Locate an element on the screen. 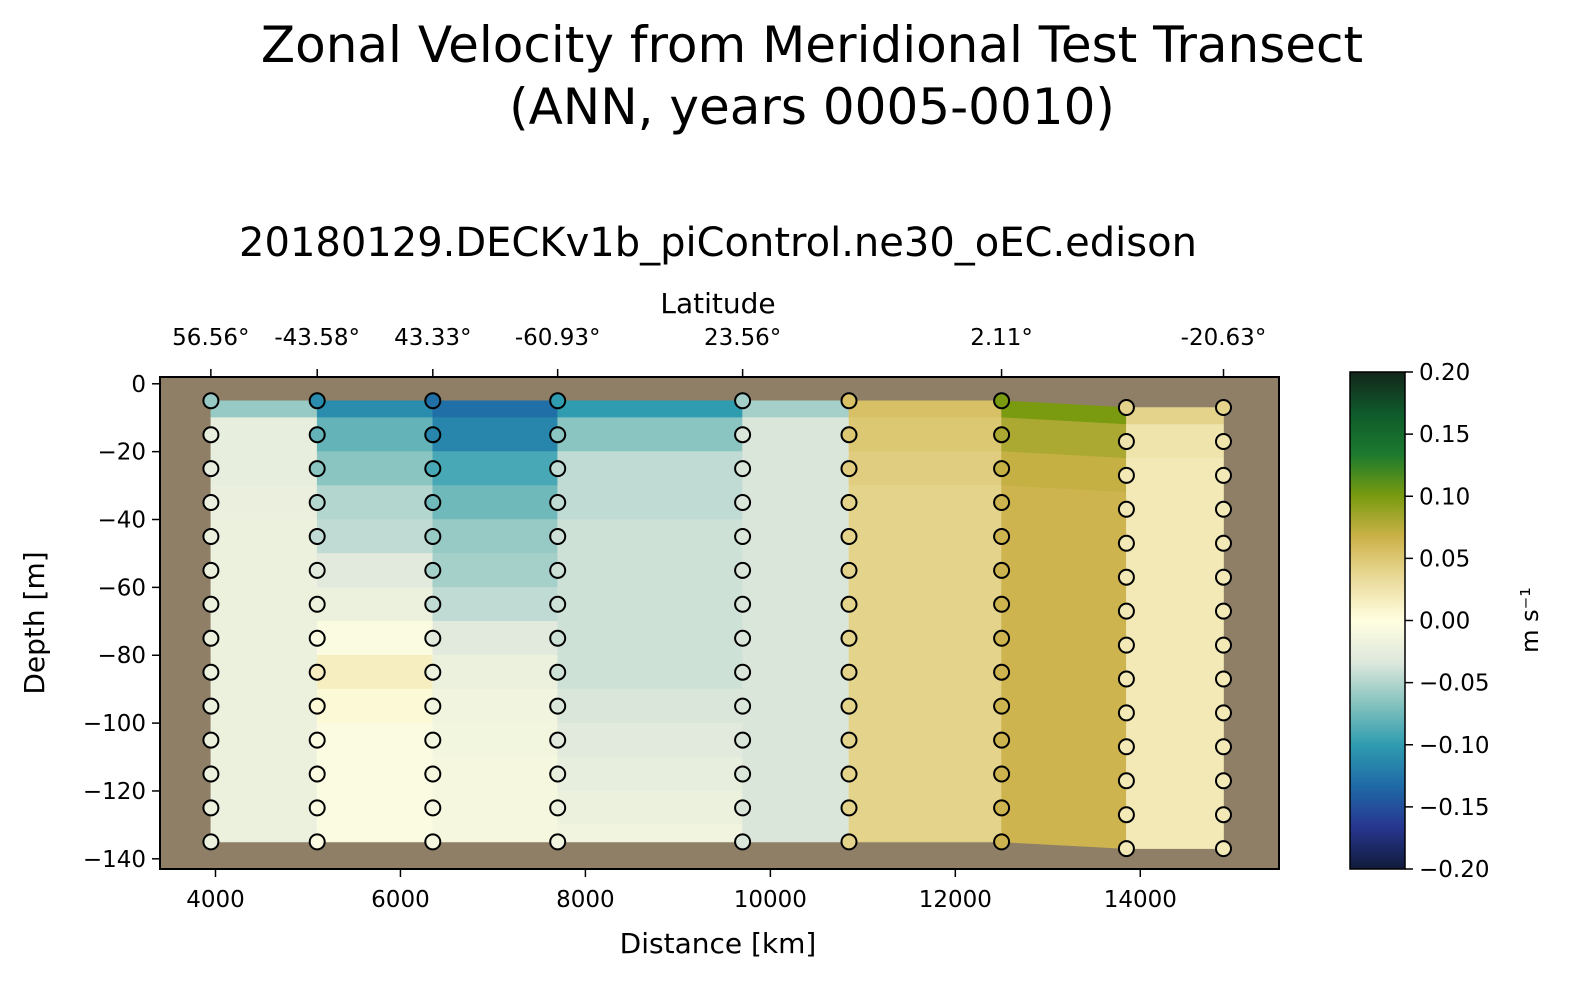  colorbar-label: m s⁻¹ is located at coordinates (1530, 620).